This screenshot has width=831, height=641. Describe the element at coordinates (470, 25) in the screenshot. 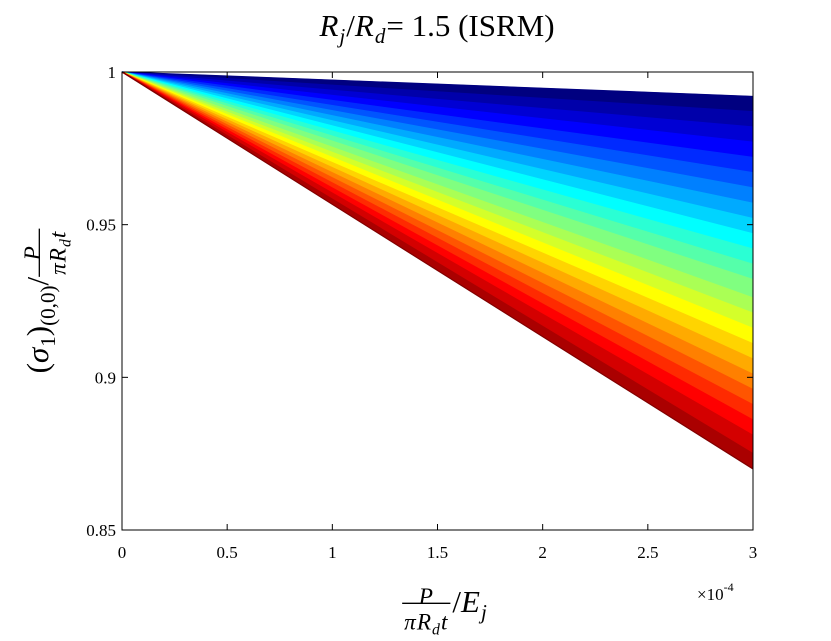

I see `math-text: = 1.5 (ISRM)` at that location.